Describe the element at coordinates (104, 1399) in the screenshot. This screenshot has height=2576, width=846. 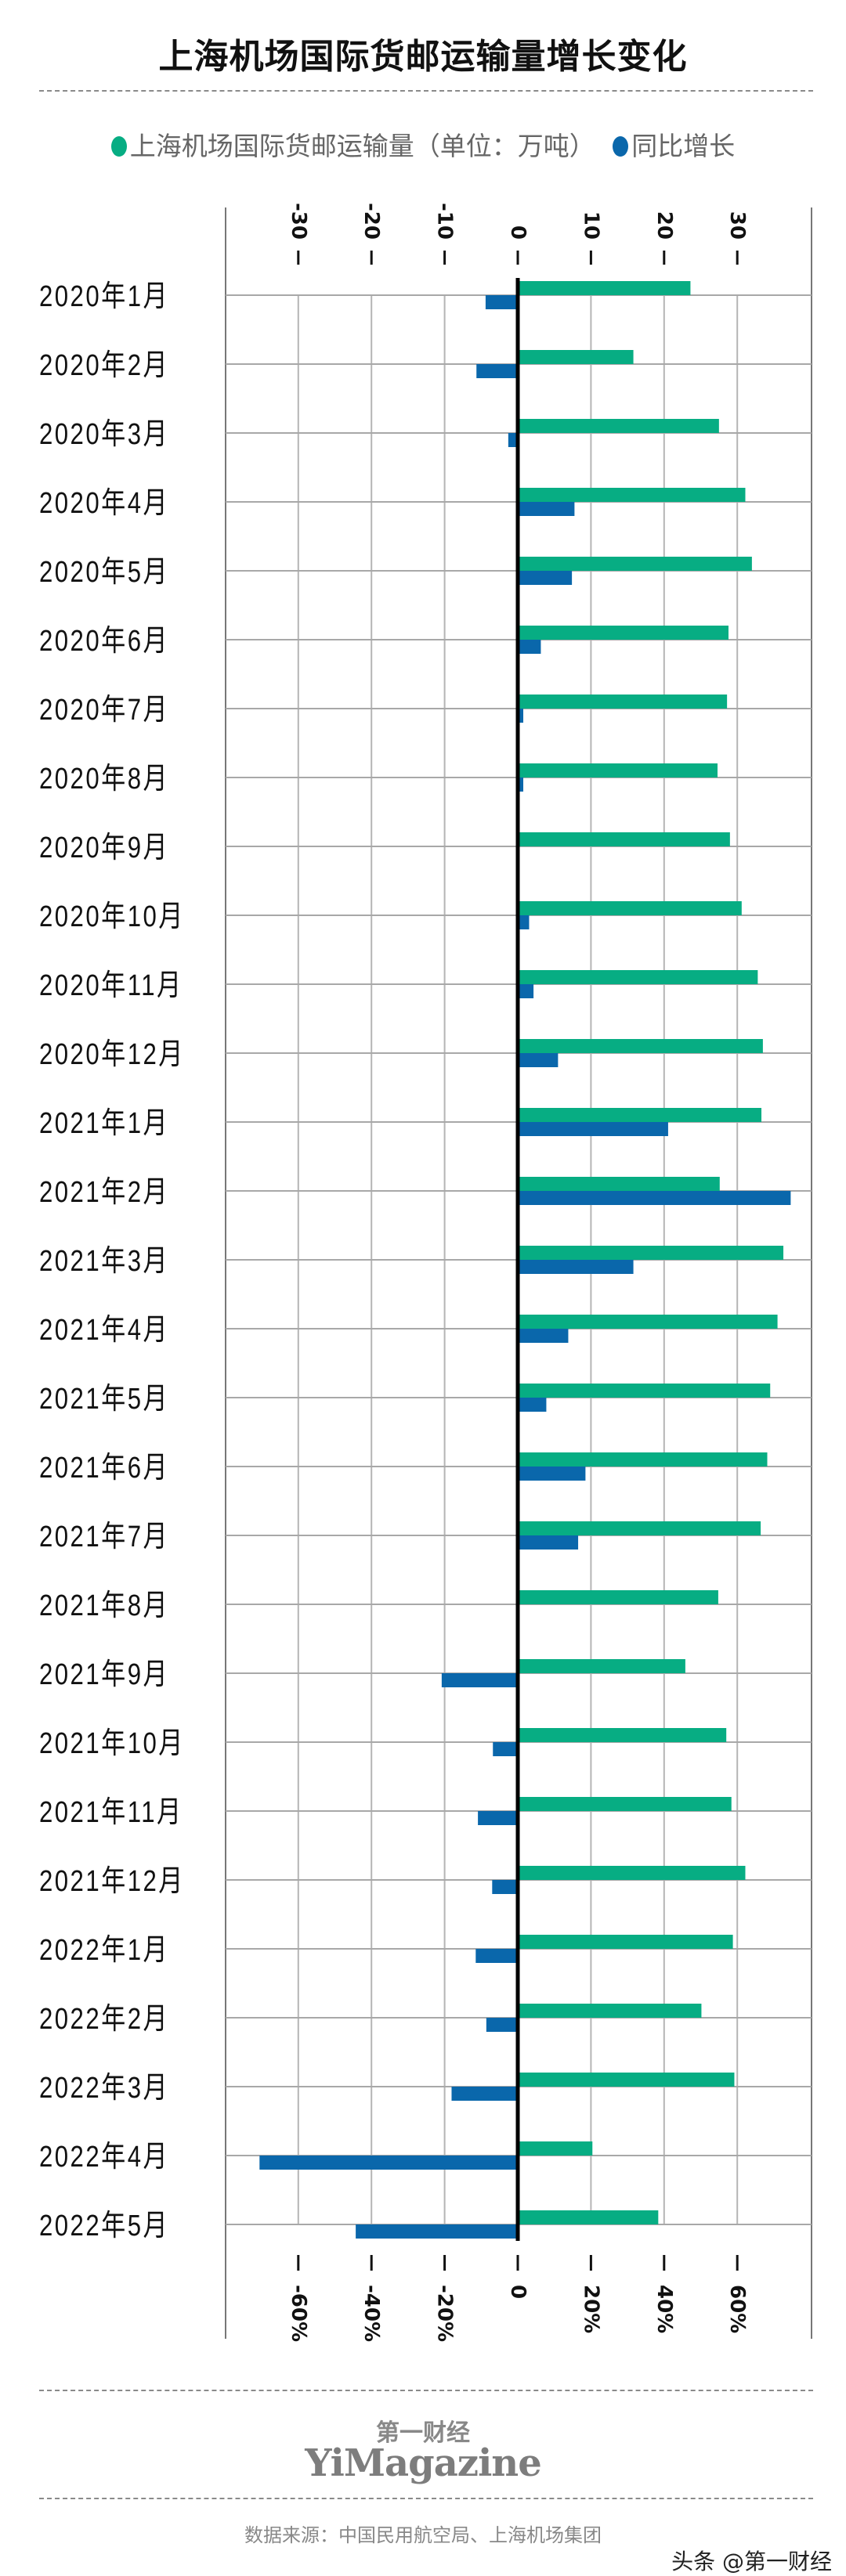
I see `category-label: 2021年5月` at that location.